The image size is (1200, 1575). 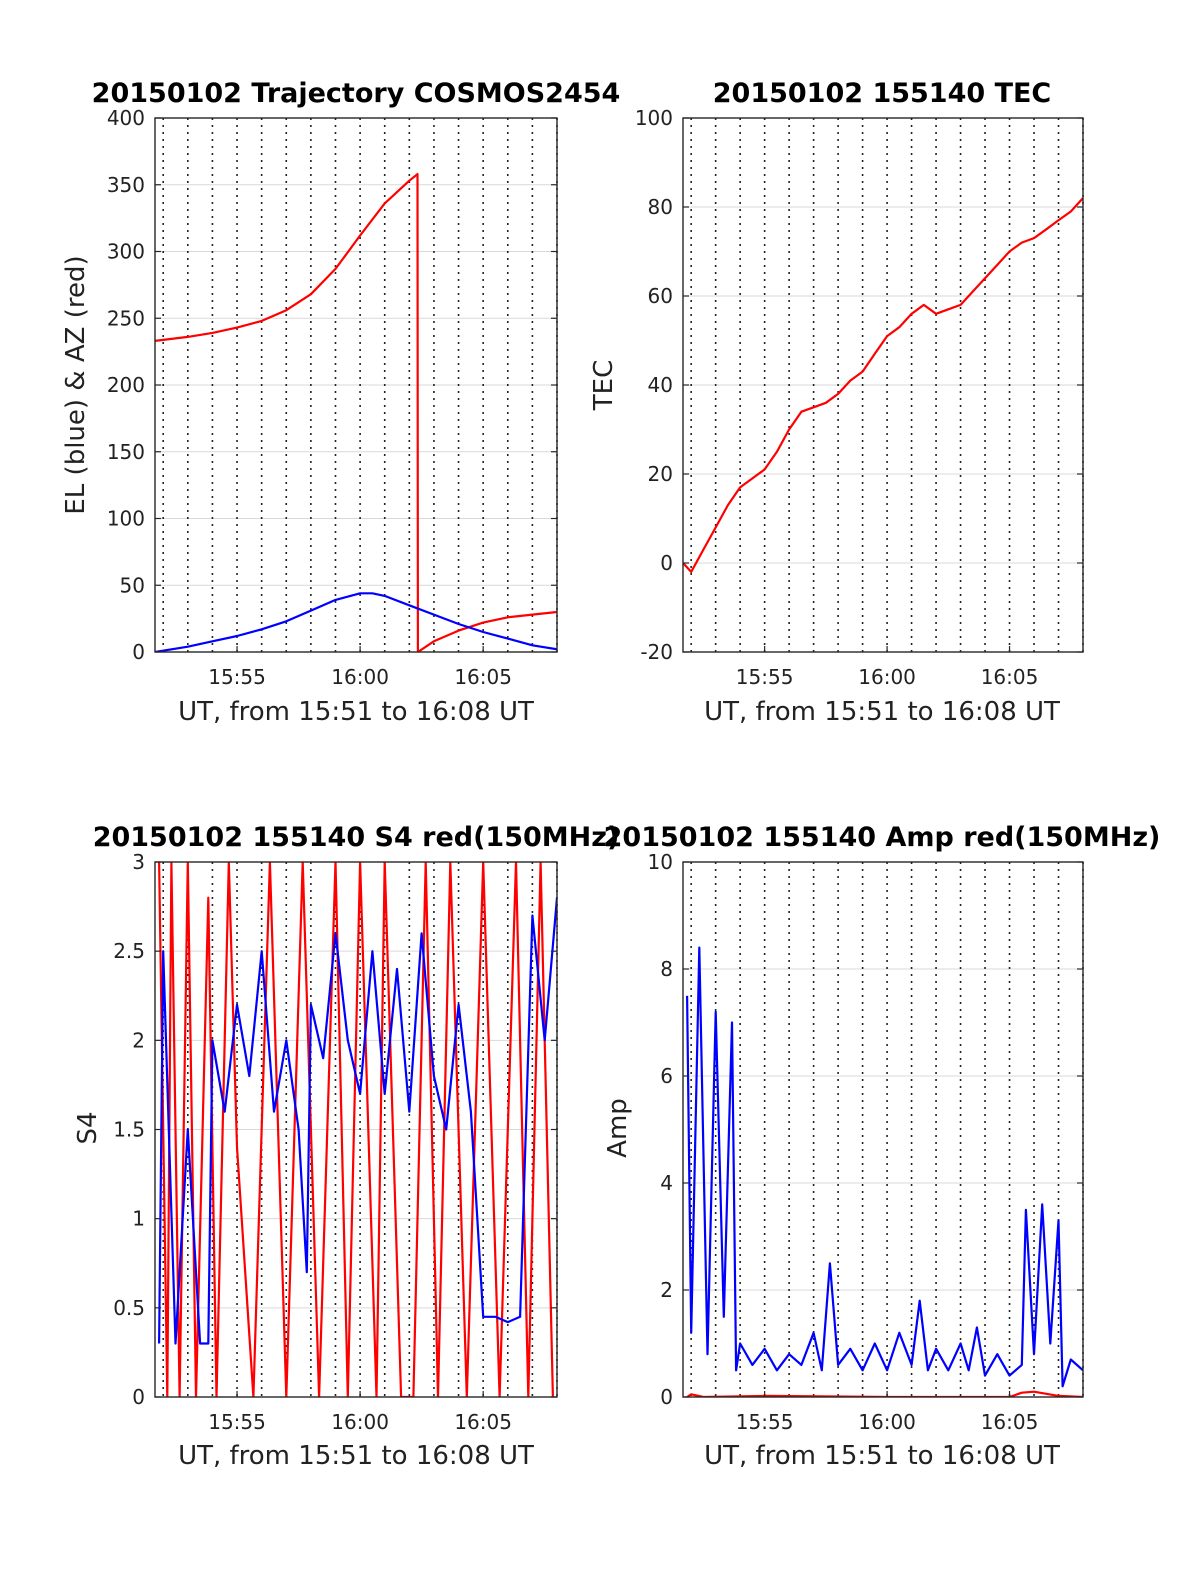 What do you see at coordinates (76, 384) in the screenshot?
I see `y-axis-label: EL (blue) & AZ (red)` at bounding box center [76, 384].